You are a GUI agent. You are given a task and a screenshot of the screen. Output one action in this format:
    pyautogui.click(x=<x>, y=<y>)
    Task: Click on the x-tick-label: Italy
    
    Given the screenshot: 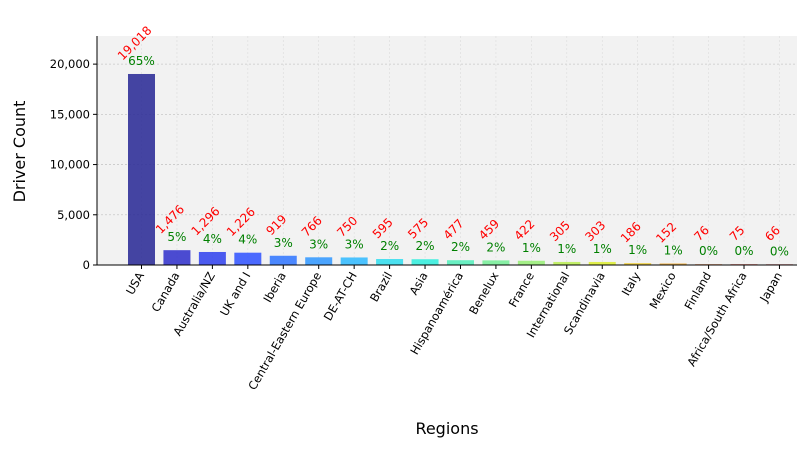 What is the action you would take?
    pyautogui.click(x=631, y=283)
    